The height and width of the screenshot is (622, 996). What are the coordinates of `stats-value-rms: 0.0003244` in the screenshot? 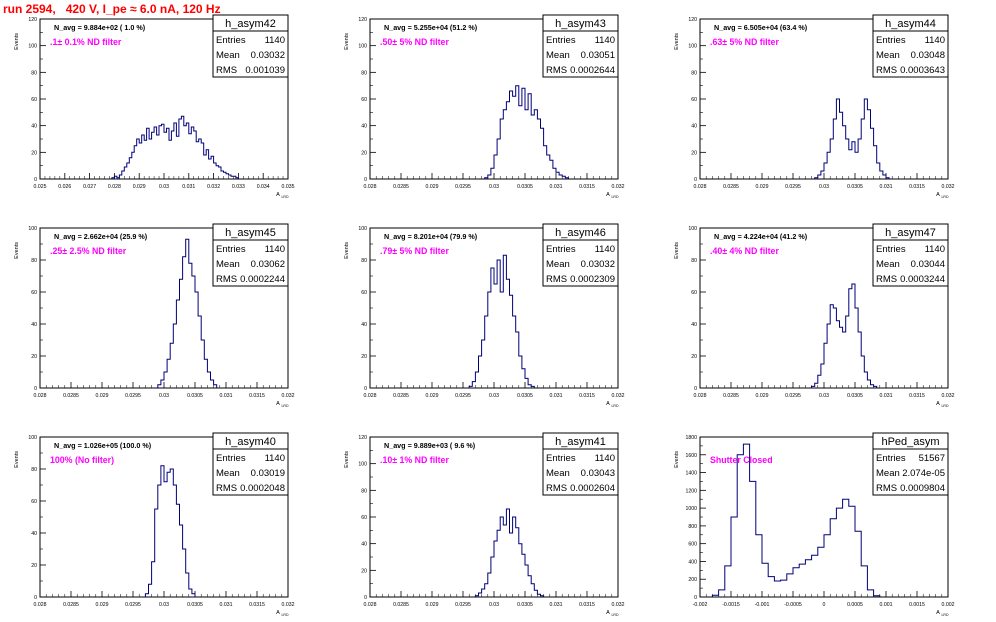 It's located at (922, 279).